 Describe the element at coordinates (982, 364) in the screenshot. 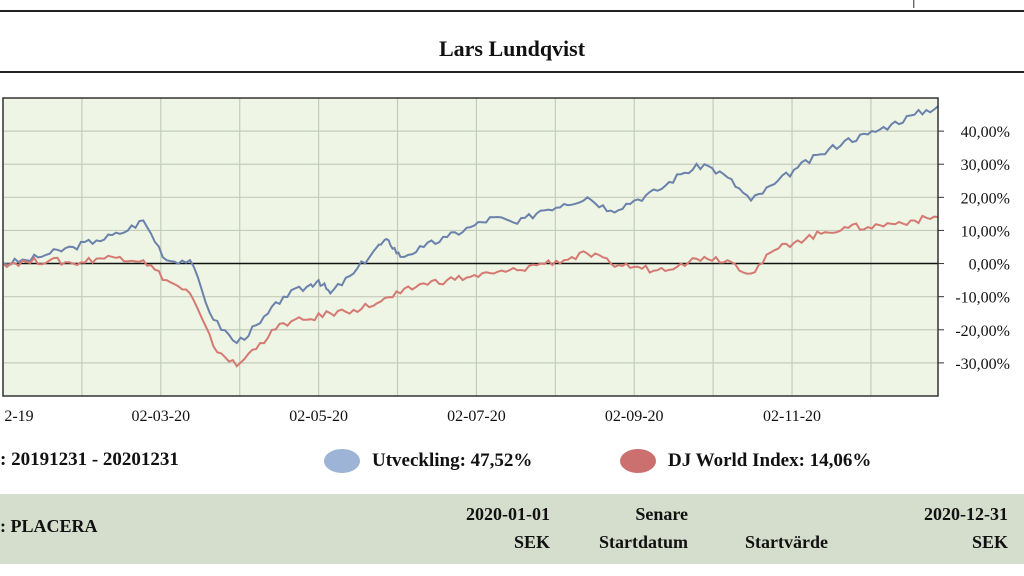

I see `y-tick-label: -30,00%` at that location.